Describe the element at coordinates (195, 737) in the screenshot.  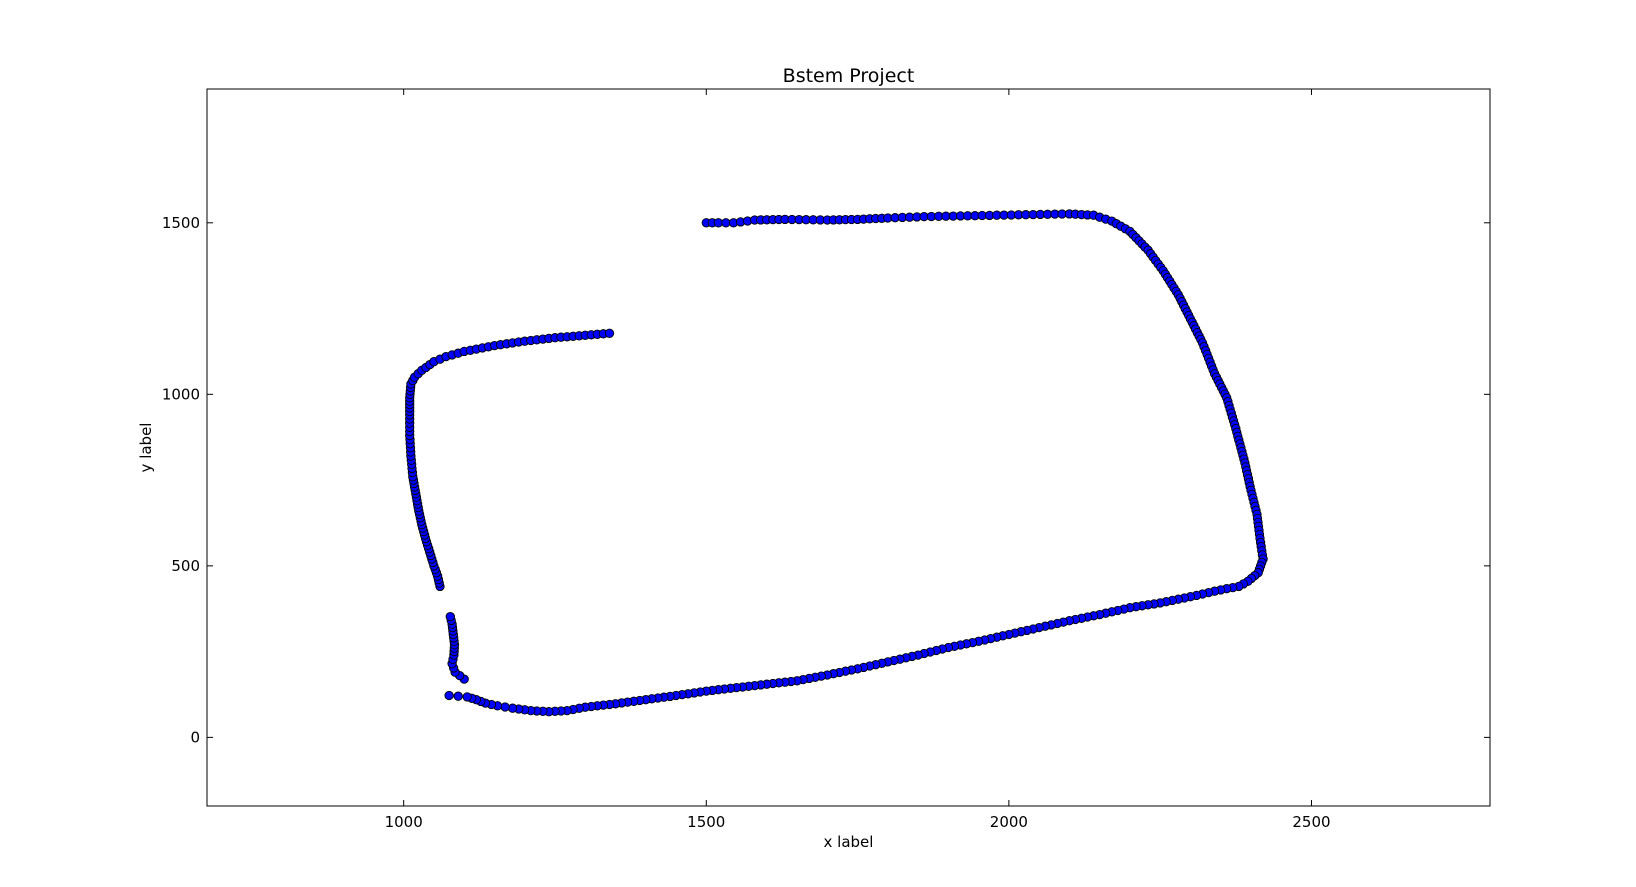
I see `y-tick-label: 0` at that location.